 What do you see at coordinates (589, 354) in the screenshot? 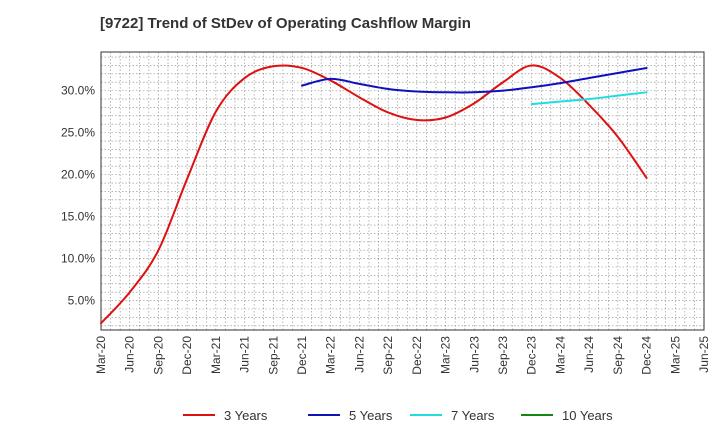
I see `x-tick-label: Jun-24` at bounding box center [589, 354].